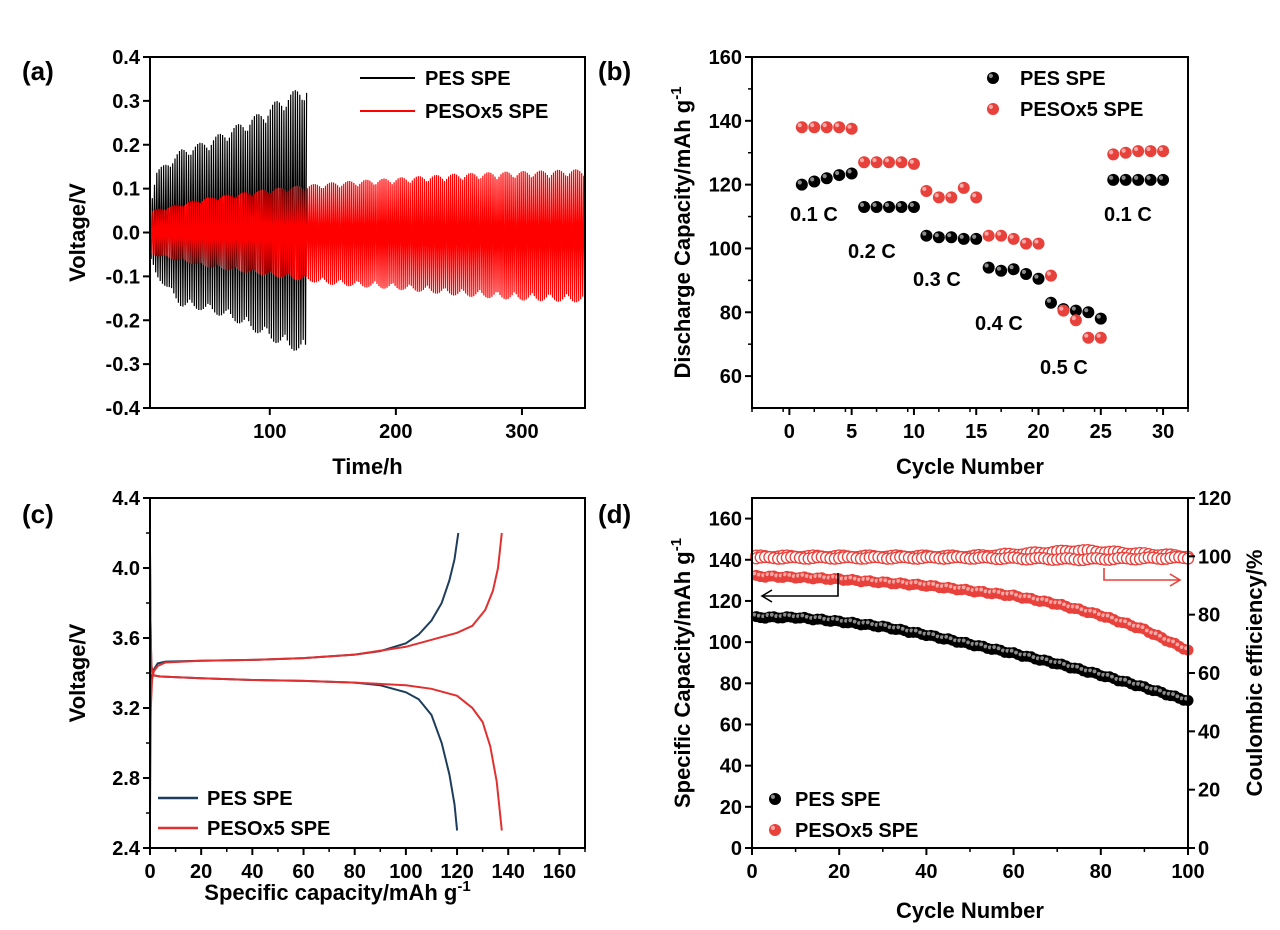 The height and width of the screenshot is (930, 1280). Describe the element at coordinates (123, 365) in the screenshot. I see `y-tick-label-a-1: -0.3` at that location.